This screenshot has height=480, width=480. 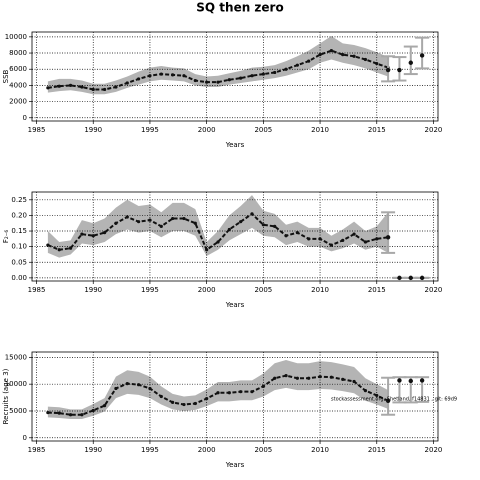 What do you see at coordinates (18, 53) in the screenshot?
I see `y-tick-label: 8000` at bounding box center [18, 53].